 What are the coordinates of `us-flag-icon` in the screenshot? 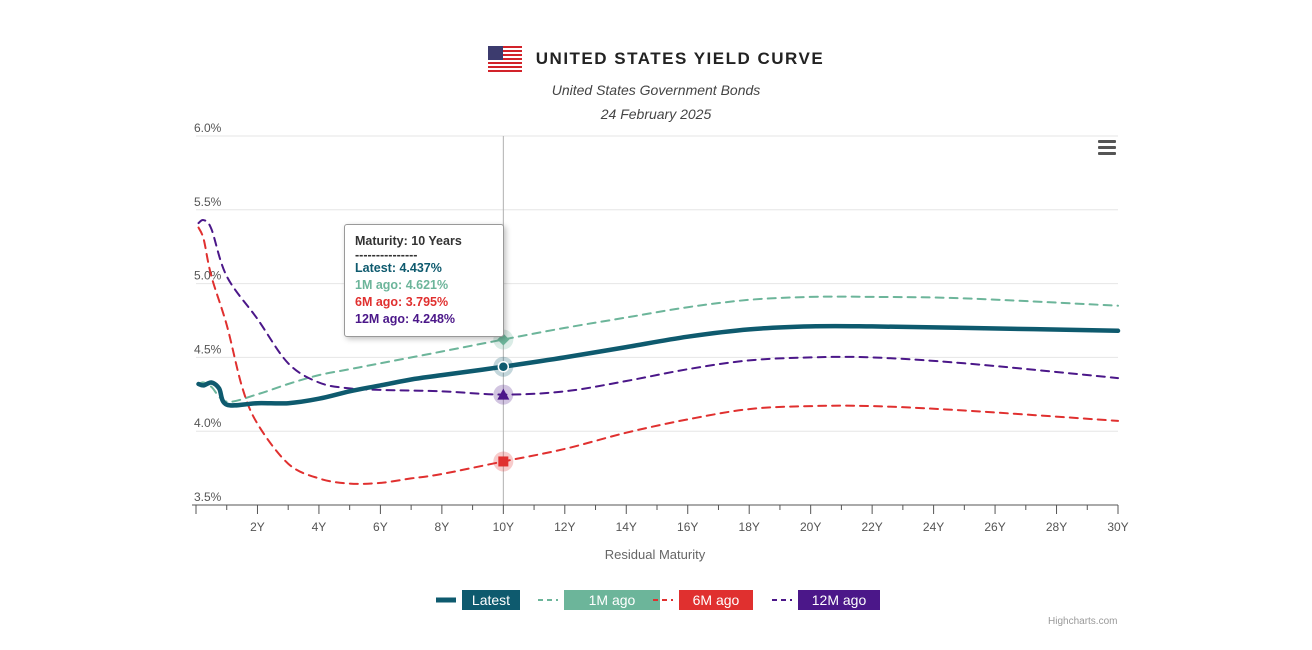 It's located at (504, 59).